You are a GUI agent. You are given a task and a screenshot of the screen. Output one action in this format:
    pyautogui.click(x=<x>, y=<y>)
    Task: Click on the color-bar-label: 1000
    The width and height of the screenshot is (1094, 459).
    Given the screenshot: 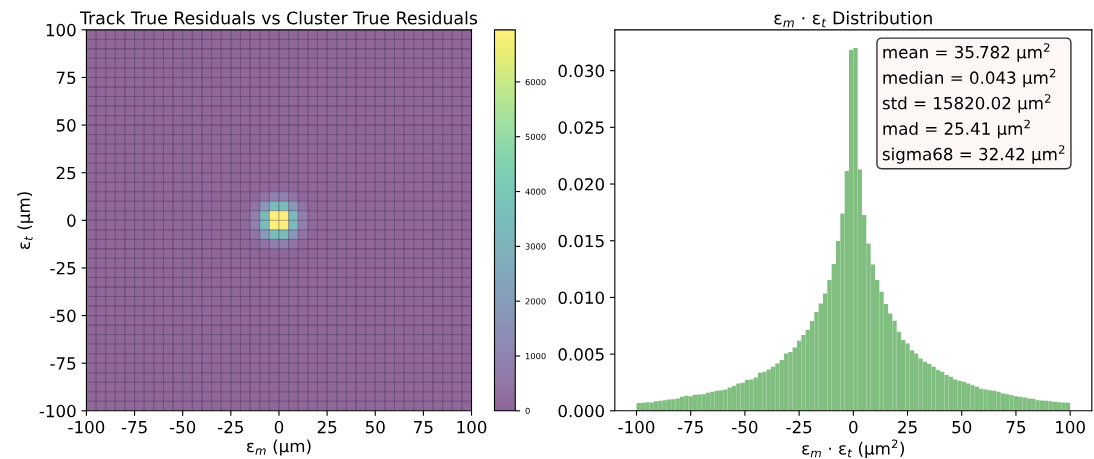 What is the action you would take?
    pyautogui.click(x=535, y=356)
    